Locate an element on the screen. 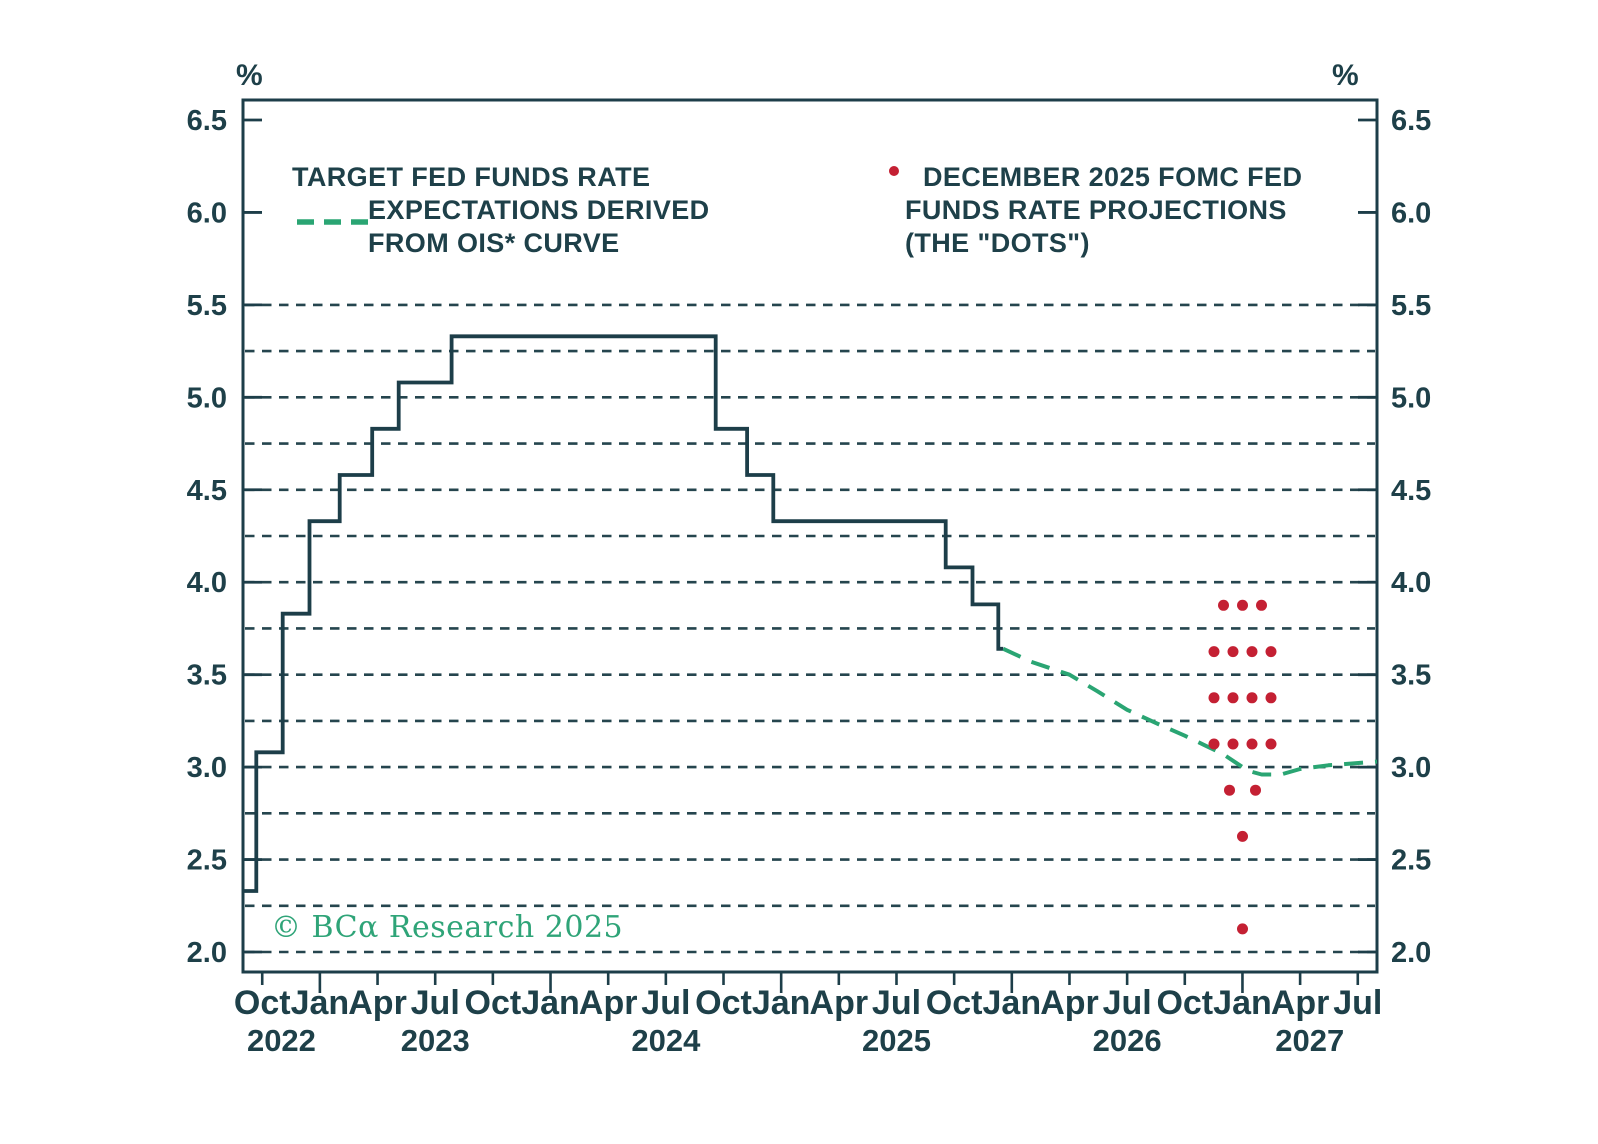 This screenshot has width=1598, height=1144. x-year-label: 2026 is located at coordinates (1127, 1040).